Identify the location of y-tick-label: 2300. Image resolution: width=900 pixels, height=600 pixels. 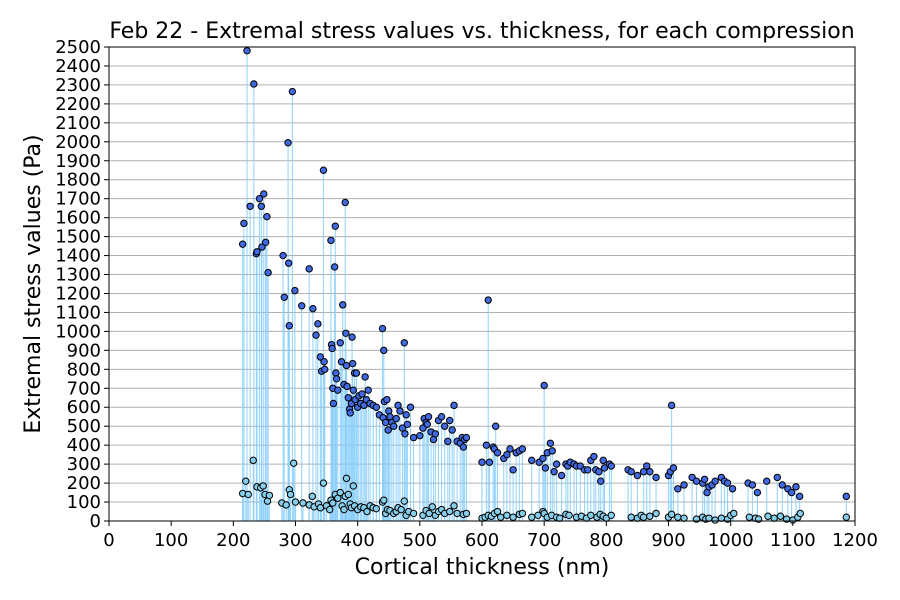
(78, 85).